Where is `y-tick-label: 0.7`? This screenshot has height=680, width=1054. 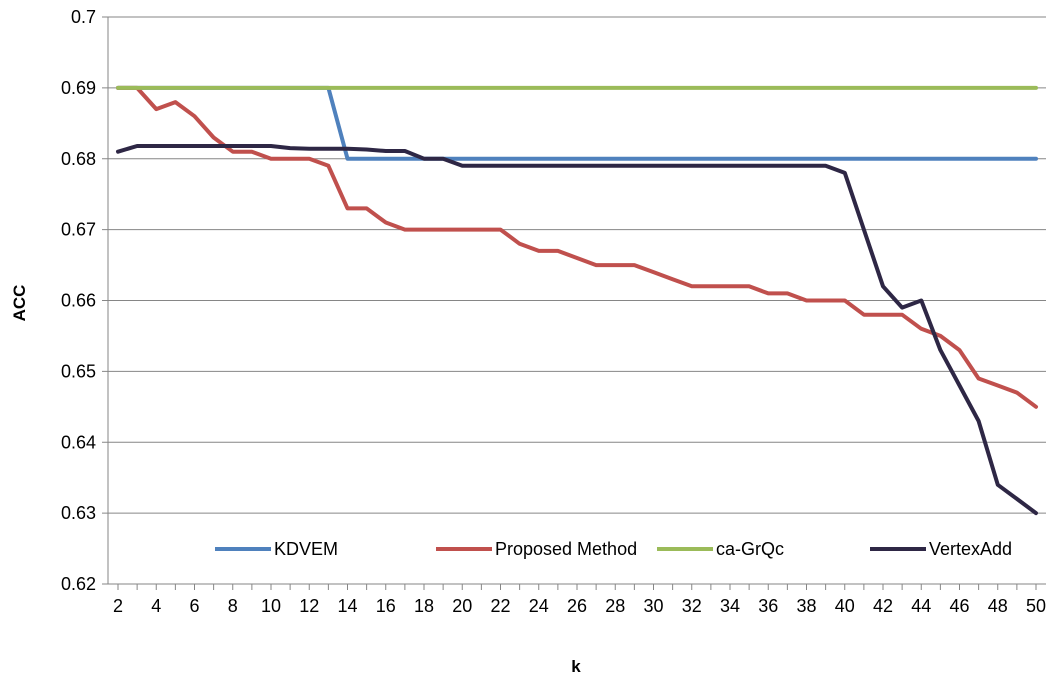 y-tick-label: 0.7 is located at coordinates (83, 17).